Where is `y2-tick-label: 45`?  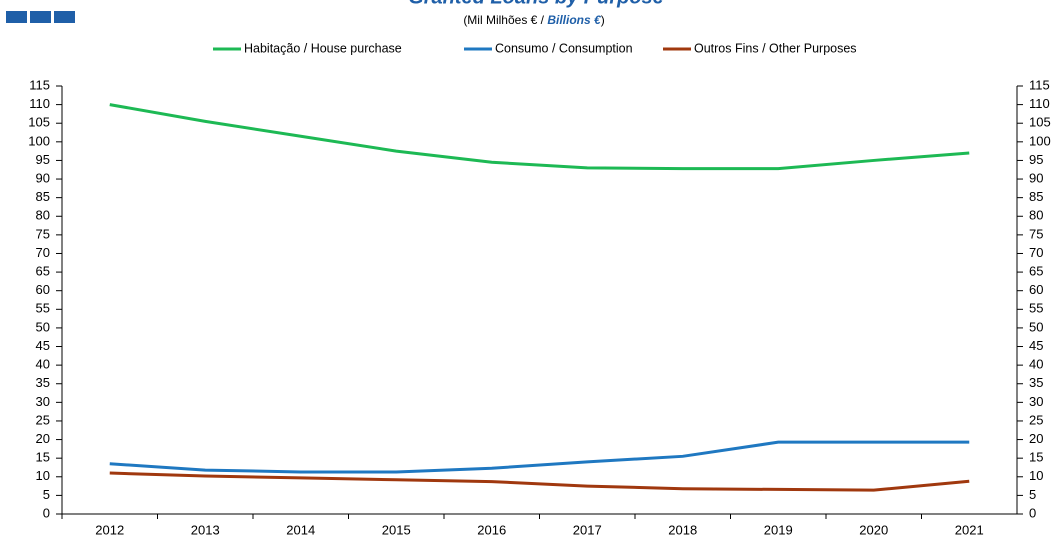
y2-tick-label: 45 is located at coordinates (1036, 345).